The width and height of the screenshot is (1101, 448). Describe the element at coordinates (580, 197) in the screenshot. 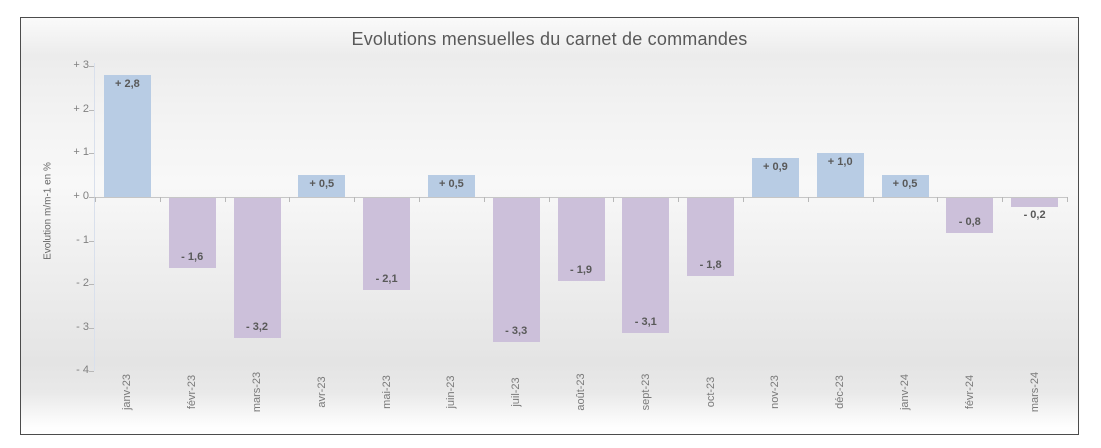

I see `x-axis-line` at that location.